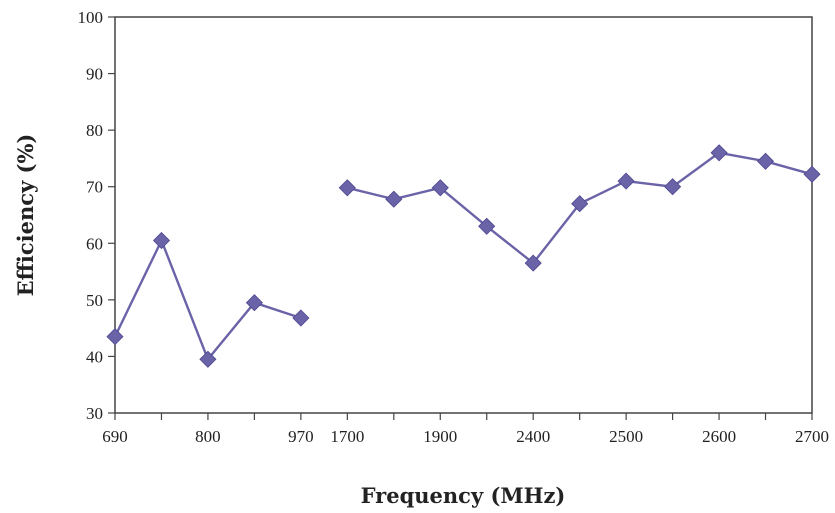 This screenshot has height=513, width=835. What do you see at coordinates (94, 187) in the screenshot?
I see `y-tick-label: 70` at bounding box center [94, 187].